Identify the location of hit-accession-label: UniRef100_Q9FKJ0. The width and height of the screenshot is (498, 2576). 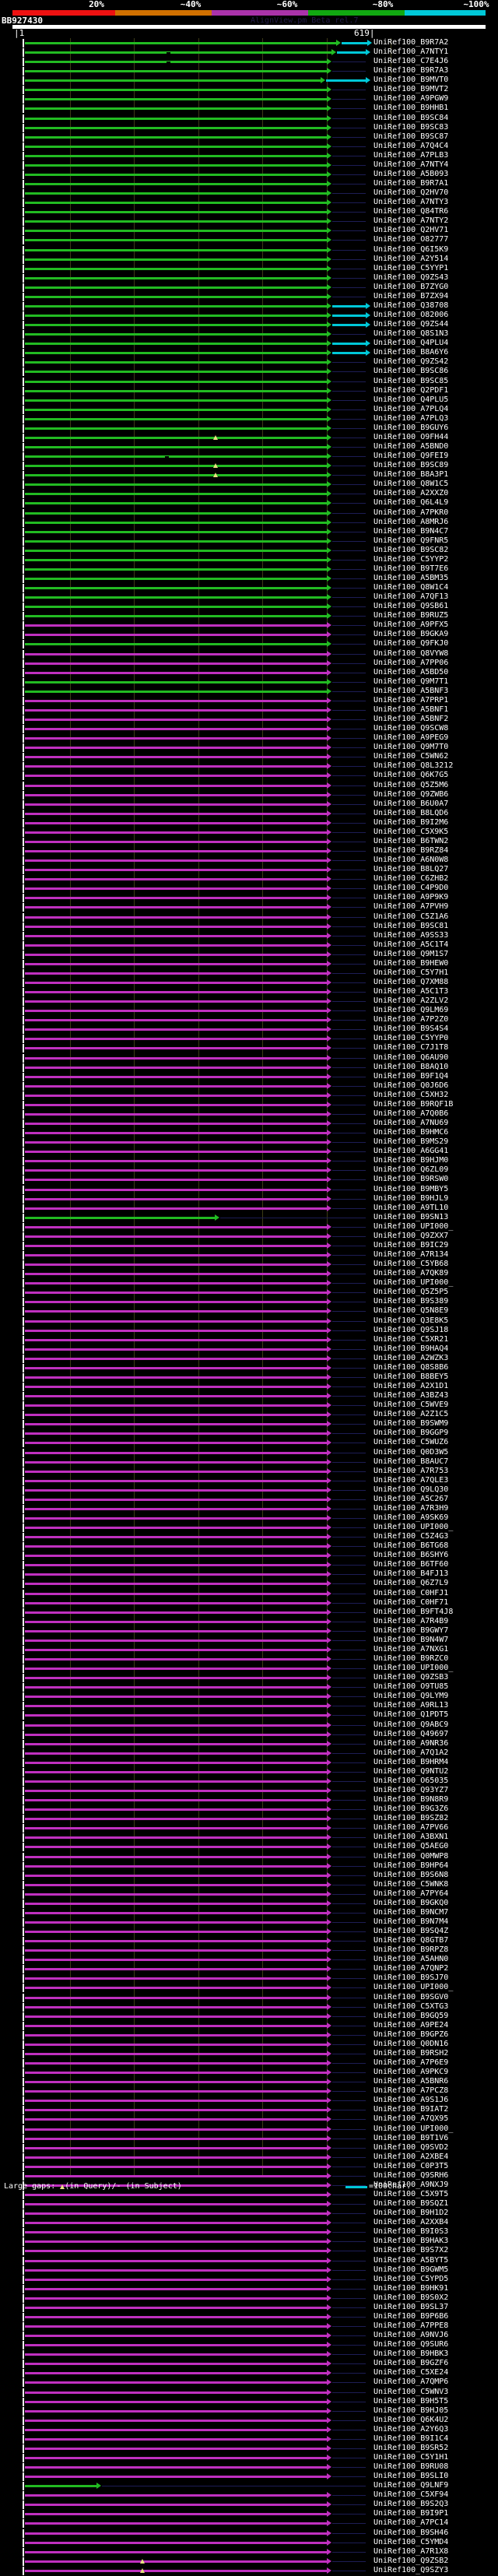
(411, 643).